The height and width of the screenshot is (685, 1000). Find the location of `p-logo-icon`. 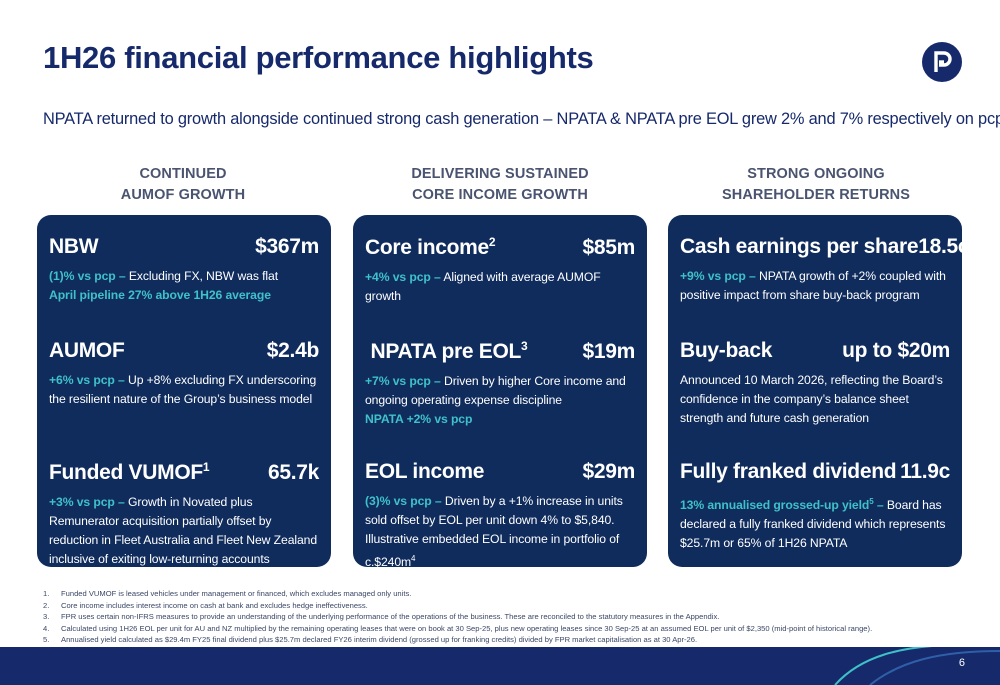

p-logo-icon is located at coordinates (942, 62).